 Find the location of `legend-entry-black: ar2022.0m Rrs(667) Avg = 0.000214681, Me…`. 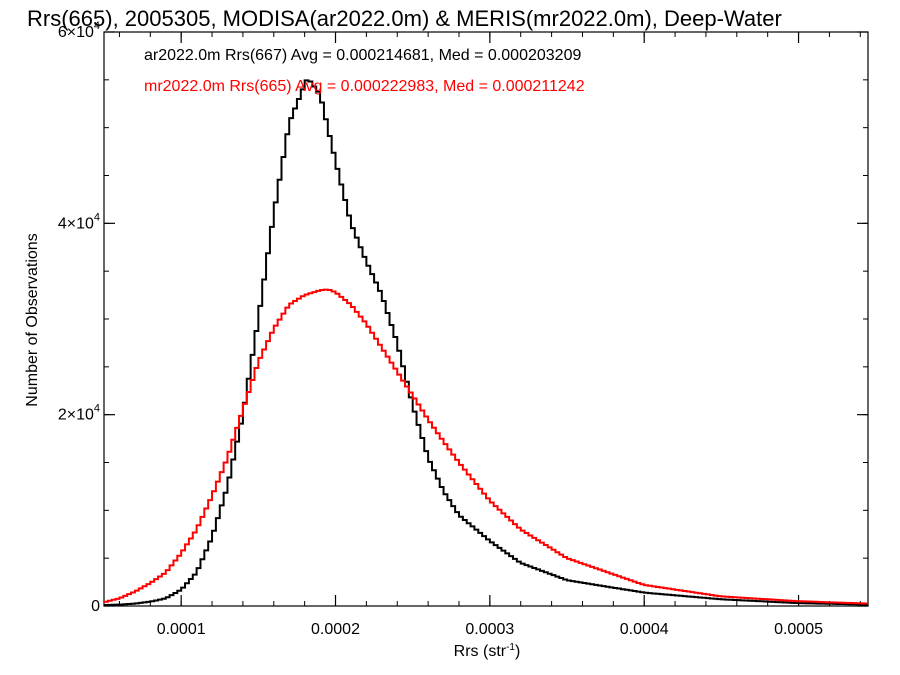

legend-entry-black: ar2022.0m Rrs(667) Avg = 0.000214681, Me… is located at coordinates (362, 55).